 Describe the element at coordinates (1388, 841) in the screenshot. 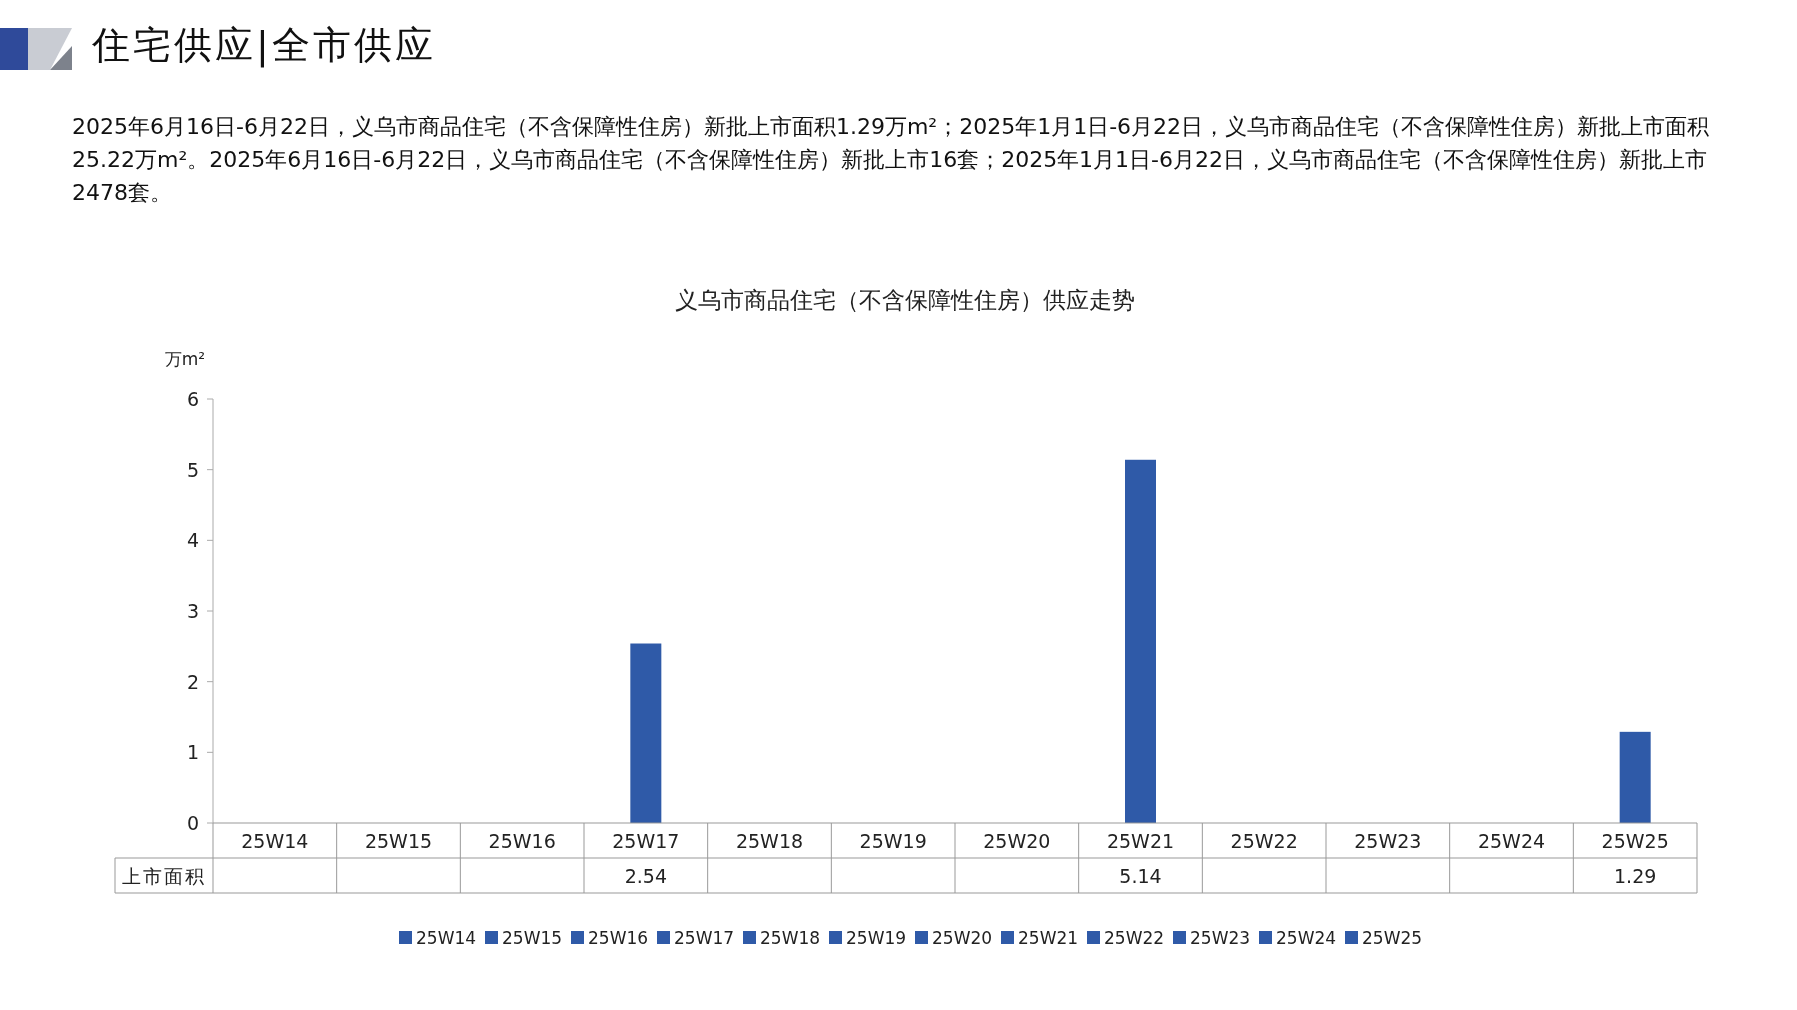

I see `x-tick-label: 25W23` at that location.